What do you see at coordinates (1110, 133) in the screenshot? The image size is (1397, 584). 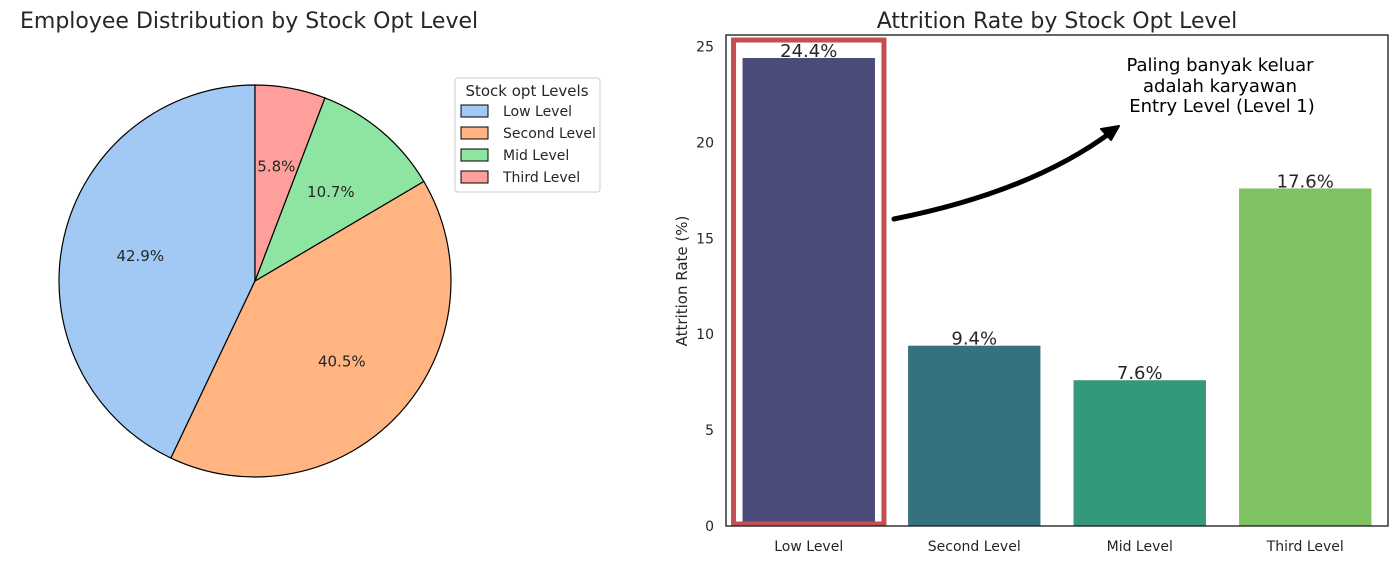 I see `annotation-arrowhead` at bounding box center [1110, 133].